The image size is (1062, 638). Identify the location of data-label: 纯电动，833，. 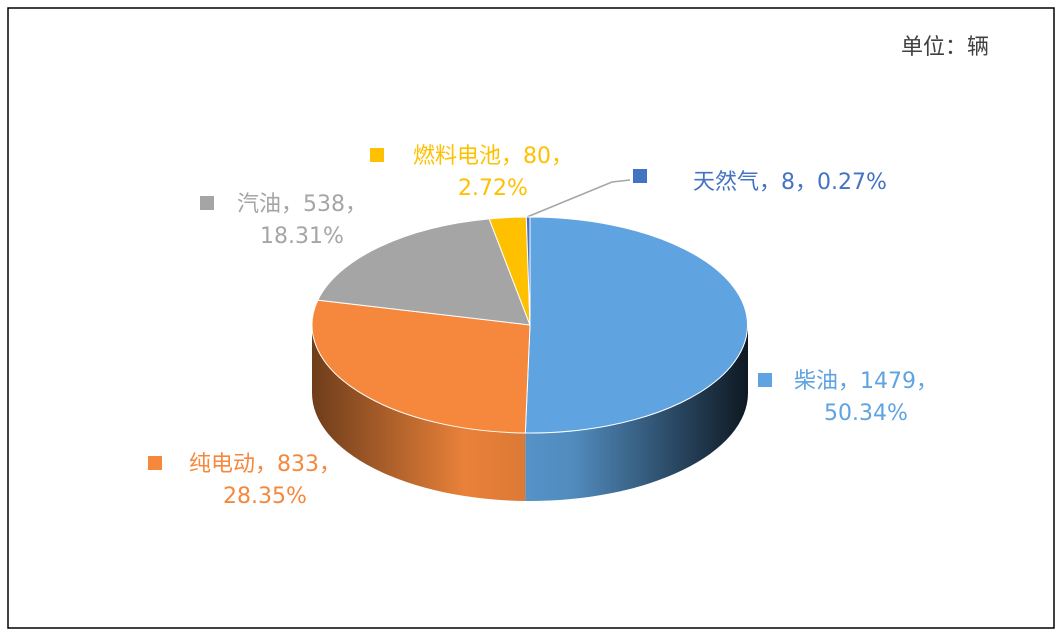
(265, 464).